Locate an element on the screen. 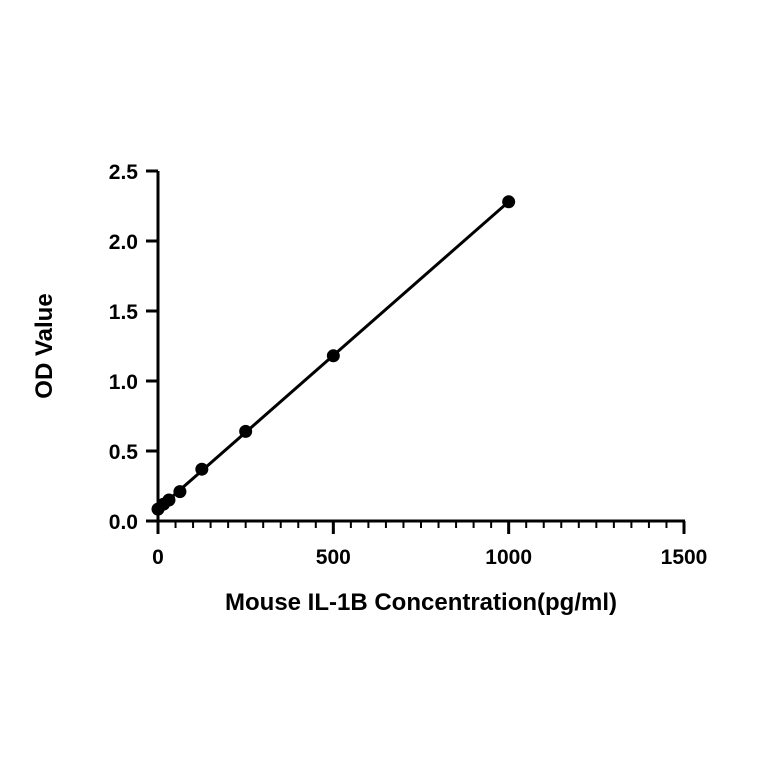  x-tick-label: 1000 is located at coordinates (508, 557).